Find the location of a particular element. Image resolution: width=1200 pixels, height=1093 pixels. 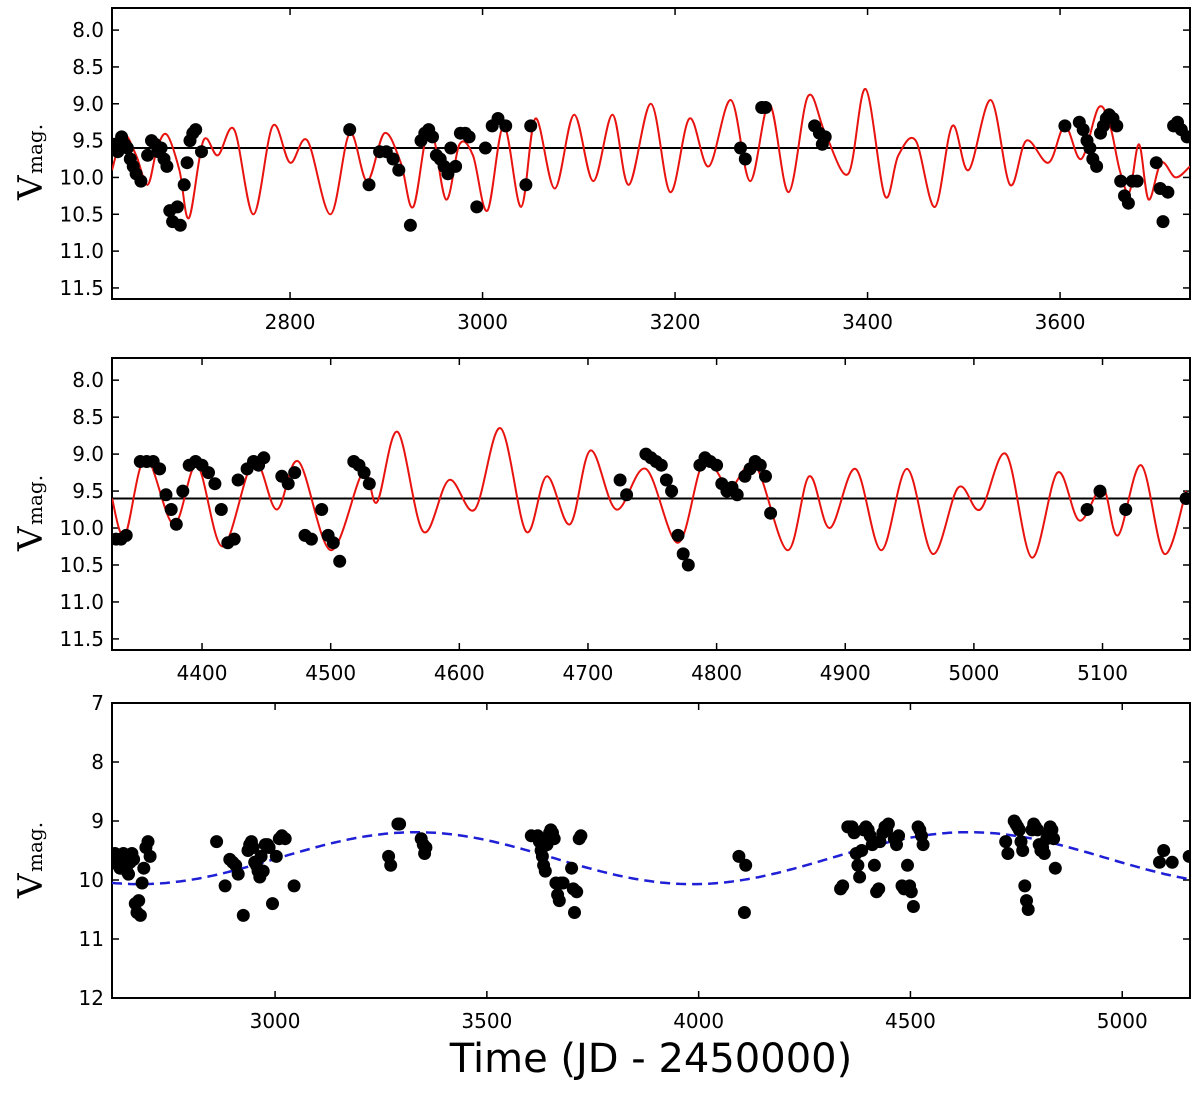

panel-3-data is located at coordinates (651, 868).